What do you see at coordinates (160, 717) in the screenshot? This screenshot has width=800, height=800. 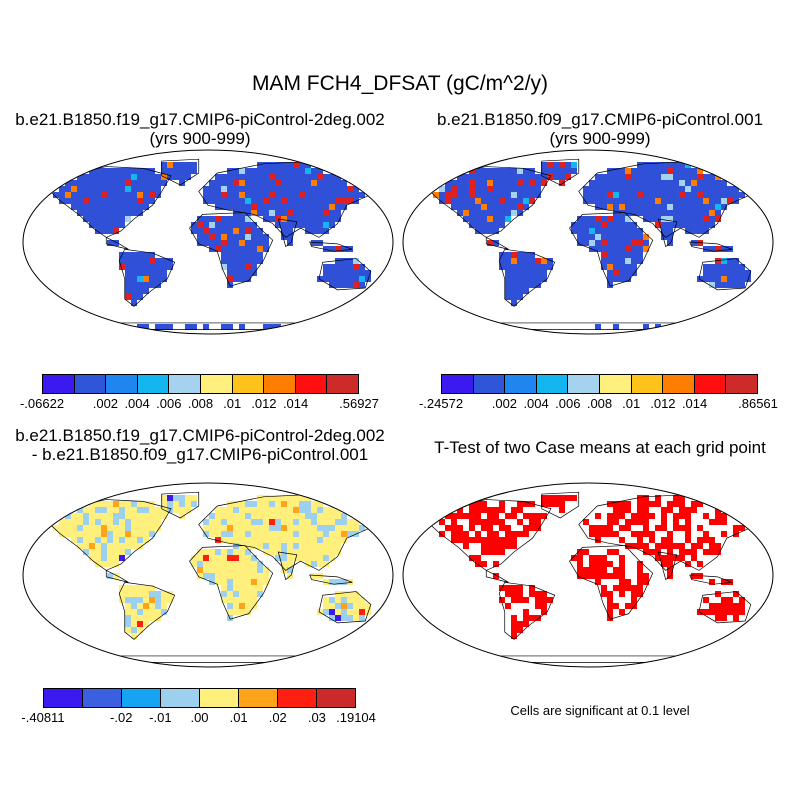 I see `colorbar-tick-label: -.01` at bounding box center [160, 717].